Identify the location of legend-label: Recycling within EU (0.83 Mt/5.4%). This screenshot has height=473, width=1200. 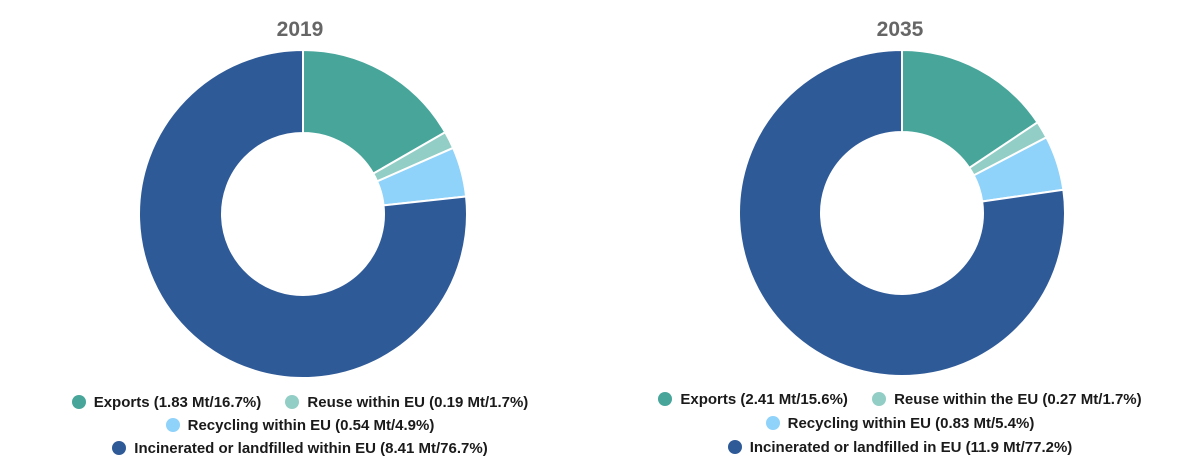
(911, 423).